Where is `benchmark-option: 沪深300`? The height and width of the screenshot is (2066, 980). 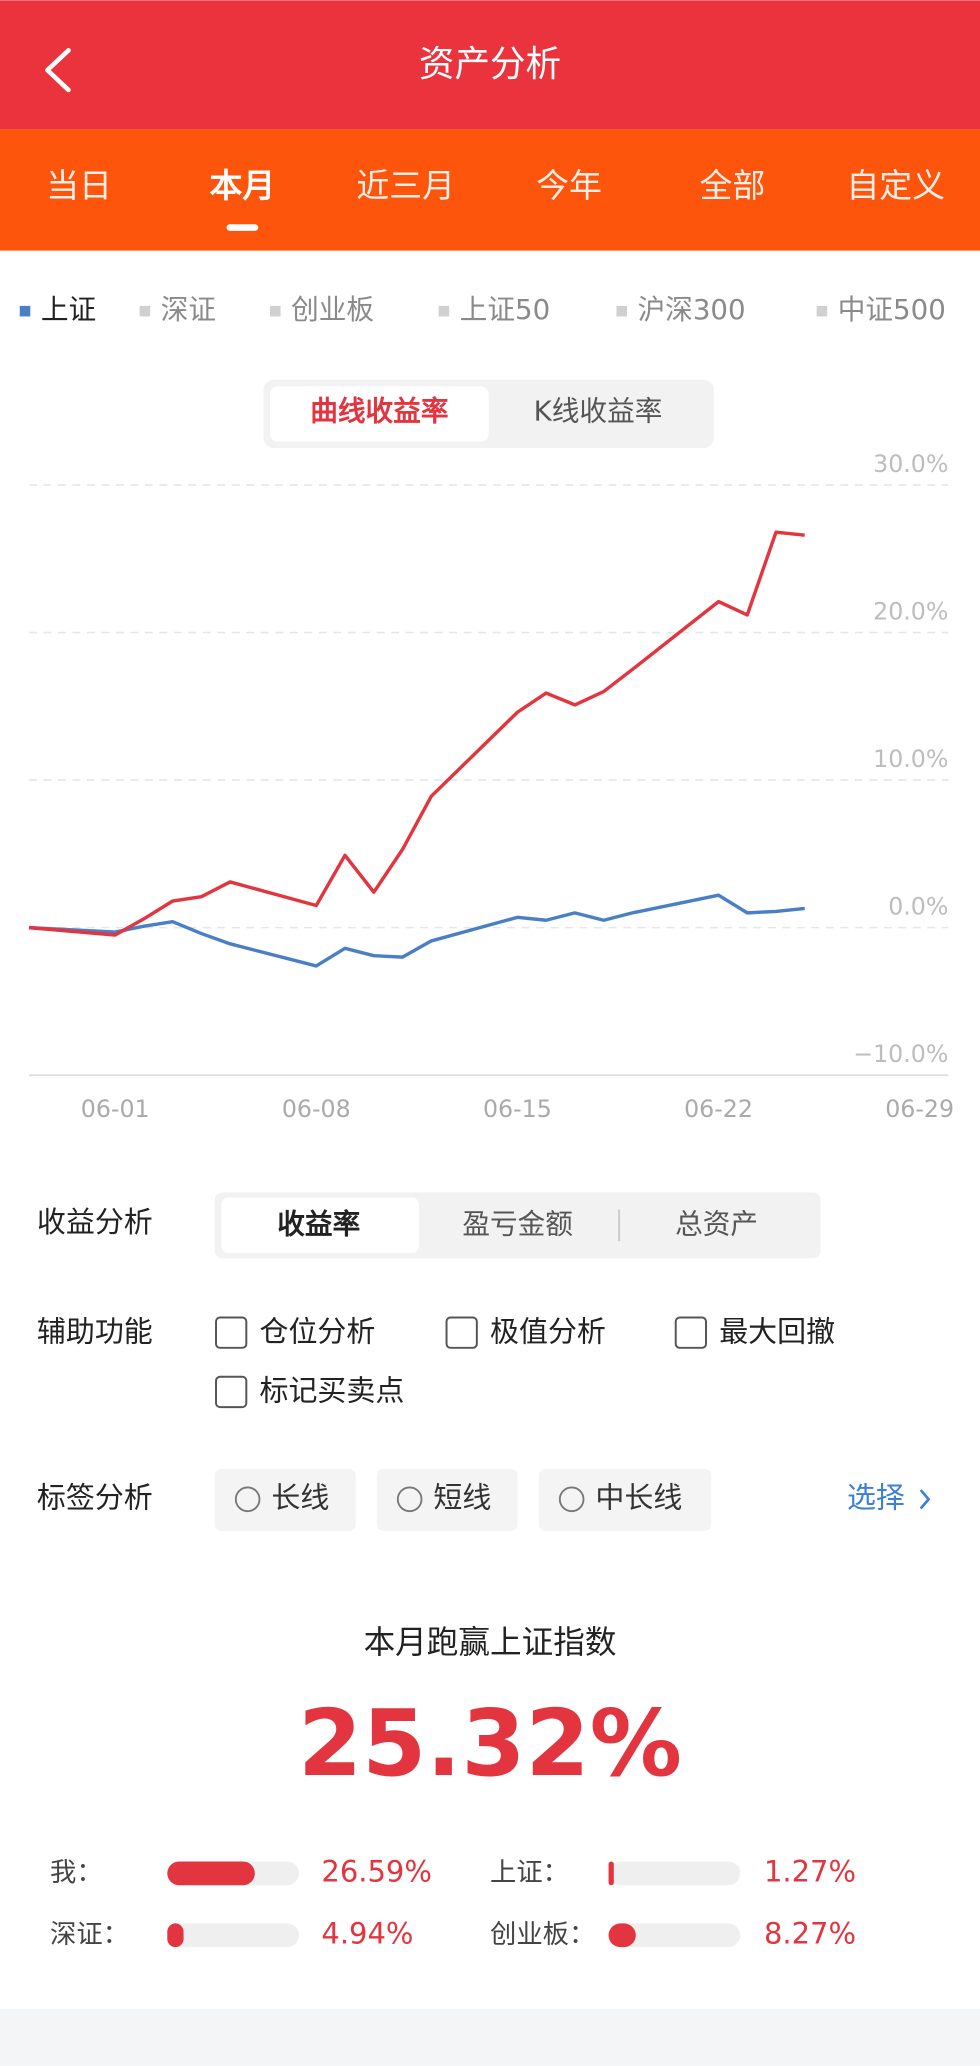 benchmark-option: 沪深300 is located at coordinates (692, 309).